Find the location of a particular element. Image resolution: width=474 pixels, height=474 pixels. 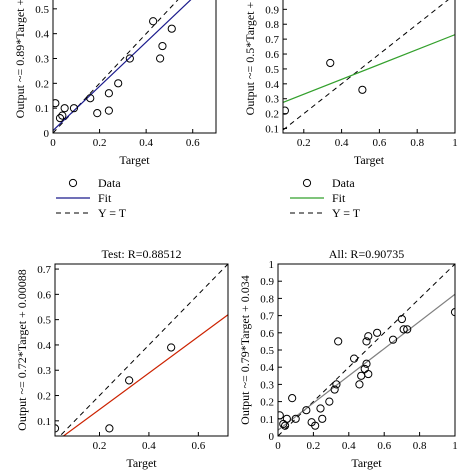

y-axis-label: Output ~= 0.72*Target + 0.00088 is located at coordinates (22, 350).